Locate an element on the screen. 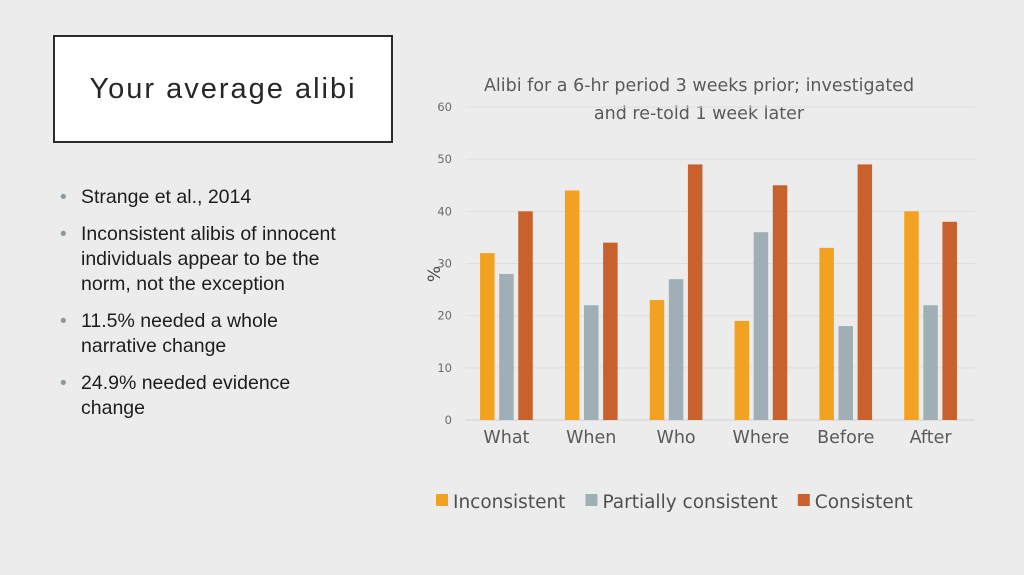 The image size is (1024, 575). y-tick-label: 30 is located at coordinates (444, 264).